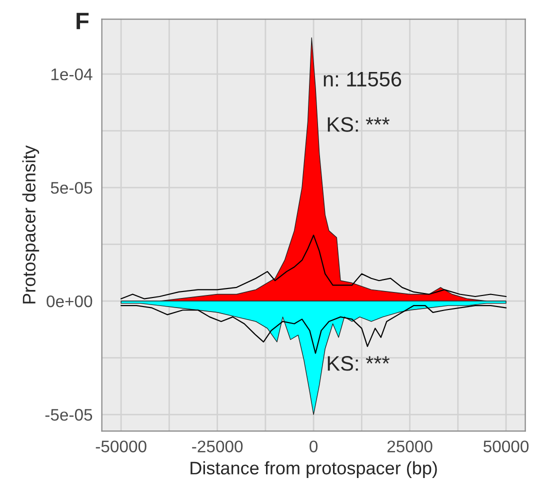 Image resolution: width=536 pixels, height=479 pixels. I want to click on x-axis-title: Distance from protospacer (bp), so click(313, 469).